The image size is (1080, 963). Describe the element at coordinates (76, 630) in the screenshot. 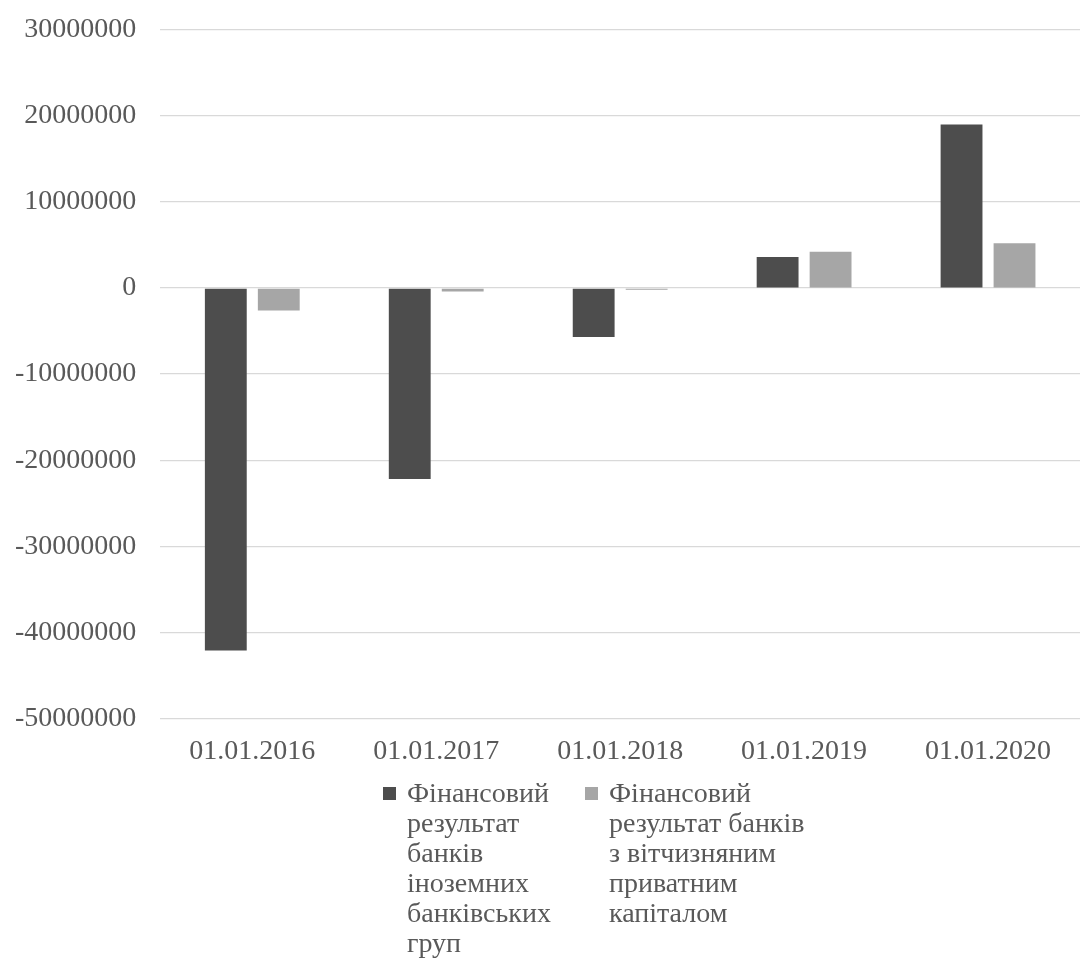

I see `y-tick-label: -40000000` at that location.